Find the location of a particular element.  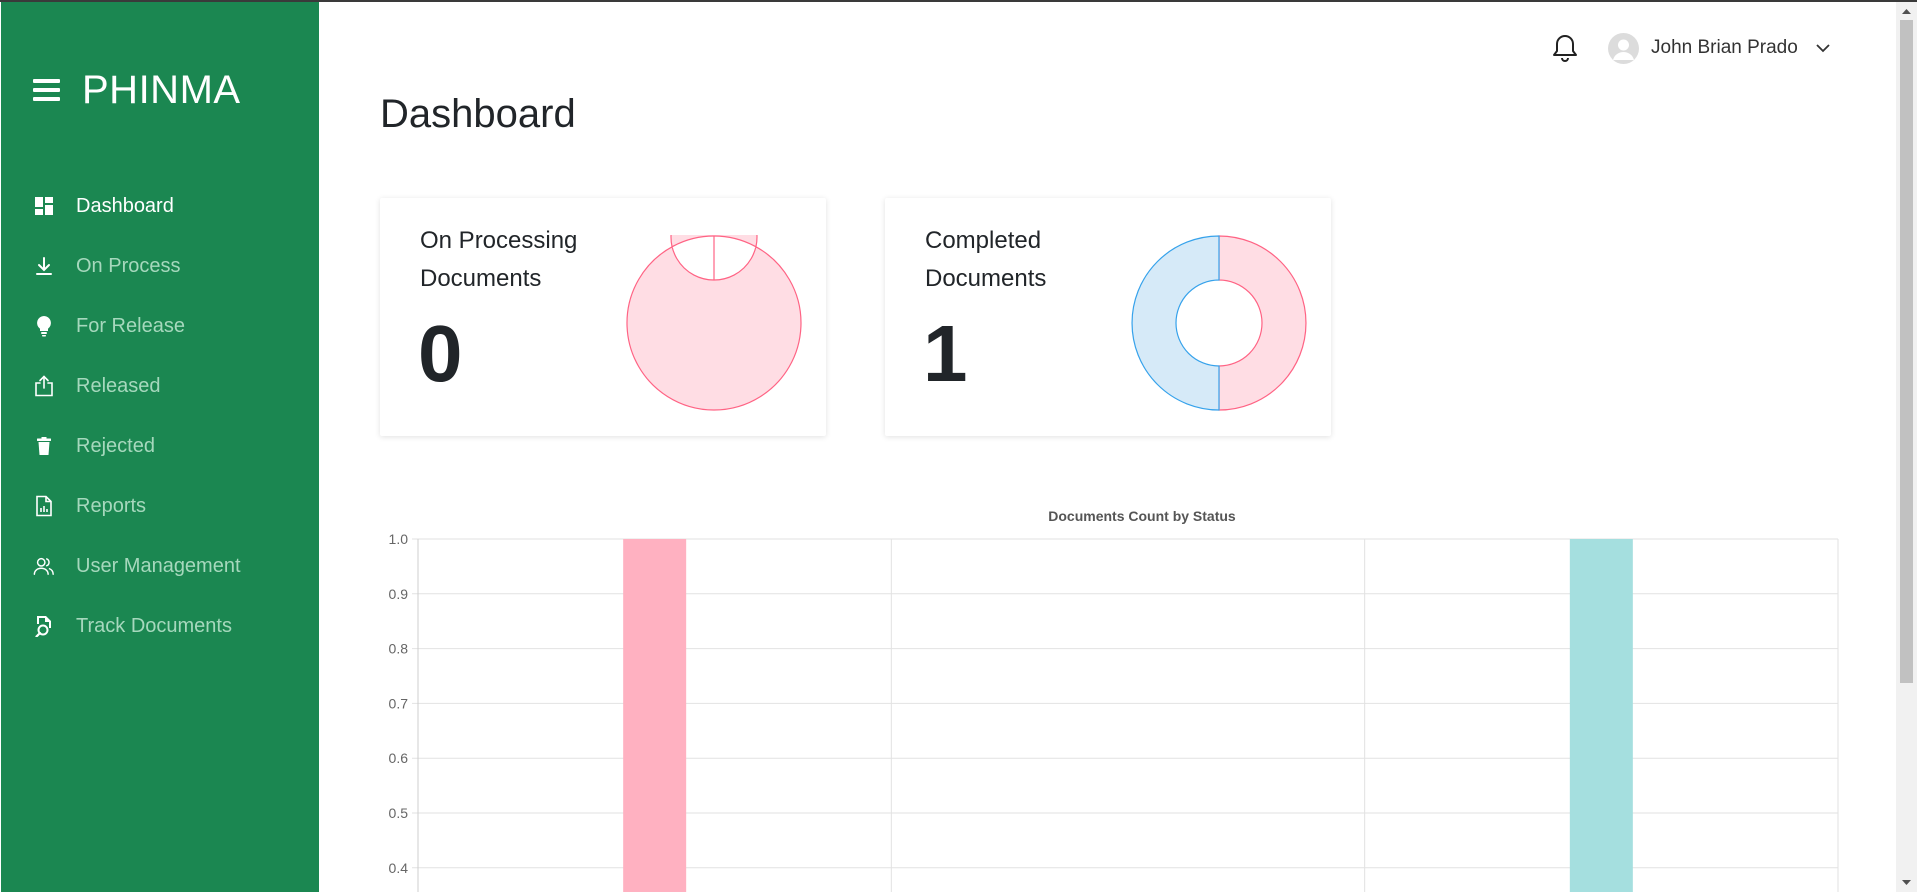

y-tick-label: 0.7 is located at coordinates (399, 703).